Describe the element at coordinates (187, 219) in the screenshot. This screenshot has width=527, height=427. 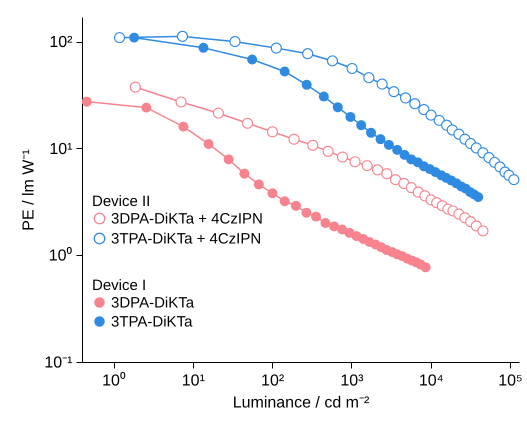
I see `legend-label: 3DPA-DiKTa + 4CzIPN` at that location.